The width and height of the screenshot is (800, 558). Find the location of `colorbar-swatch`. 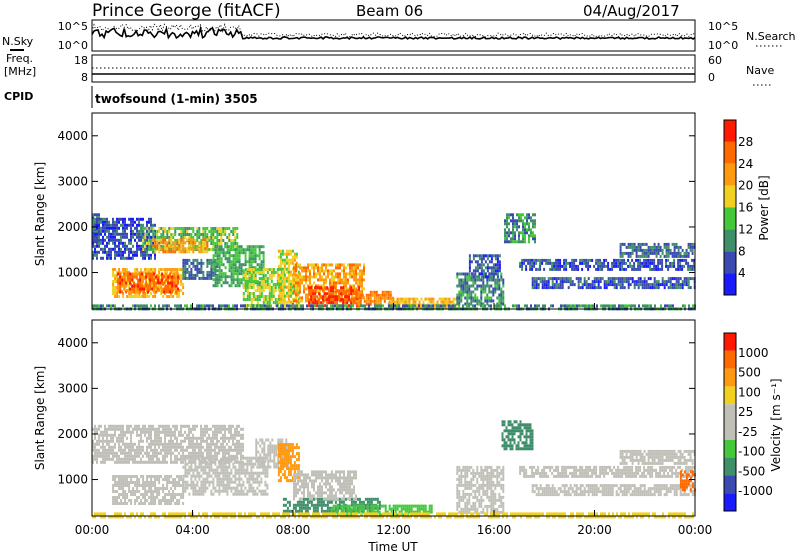

colorbar-swatch is located at coordinates (730, 131).